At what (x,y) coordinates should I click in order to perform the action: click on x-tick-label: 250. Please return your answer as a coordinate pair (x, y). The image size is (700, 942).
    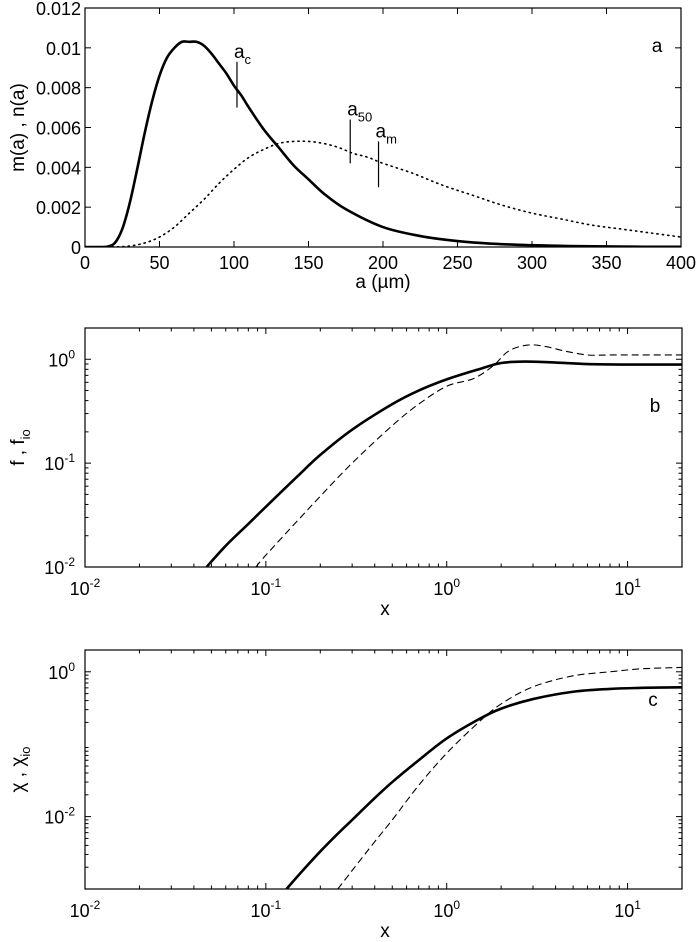
    Looking at the image, I should click on (457, 263).